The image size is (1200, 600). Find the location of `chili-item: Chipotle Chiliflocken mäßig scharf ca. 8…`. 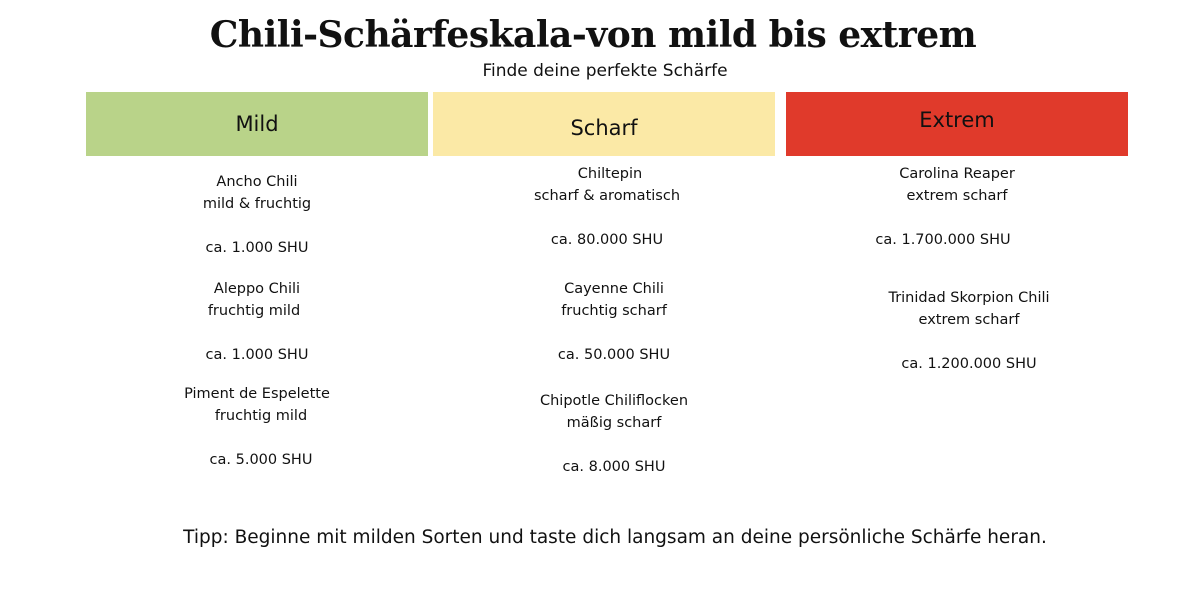

chili-item: Chipotle Chiliflocken mäßig scharf ca. 8… is located at coordinates (614, 434).